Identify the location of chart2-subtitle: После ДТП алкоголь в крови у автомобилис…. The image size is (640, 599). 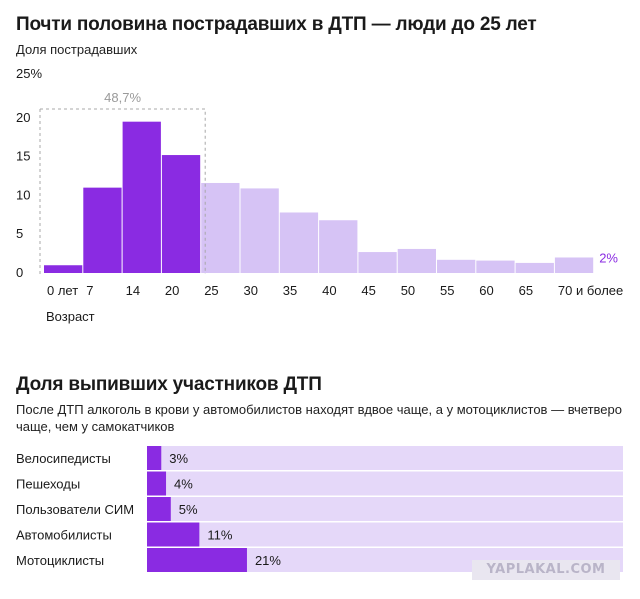
(319, 418).